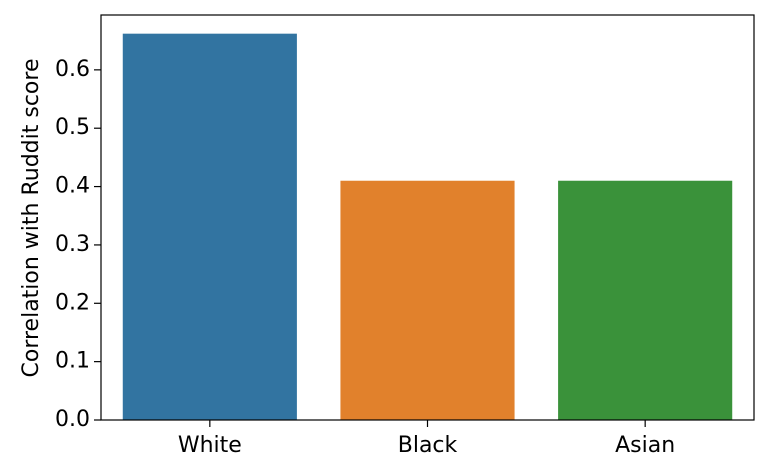 Image resolution: width=768 pixels, height=464 pixels. Describe the element at coordinates (210, 445) in the screenshot. I see `x-tick-label: White` at that location.